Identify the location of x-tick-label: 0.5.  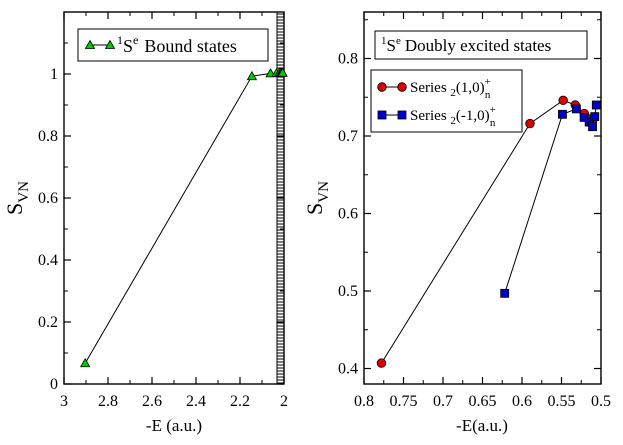
(601, 401).